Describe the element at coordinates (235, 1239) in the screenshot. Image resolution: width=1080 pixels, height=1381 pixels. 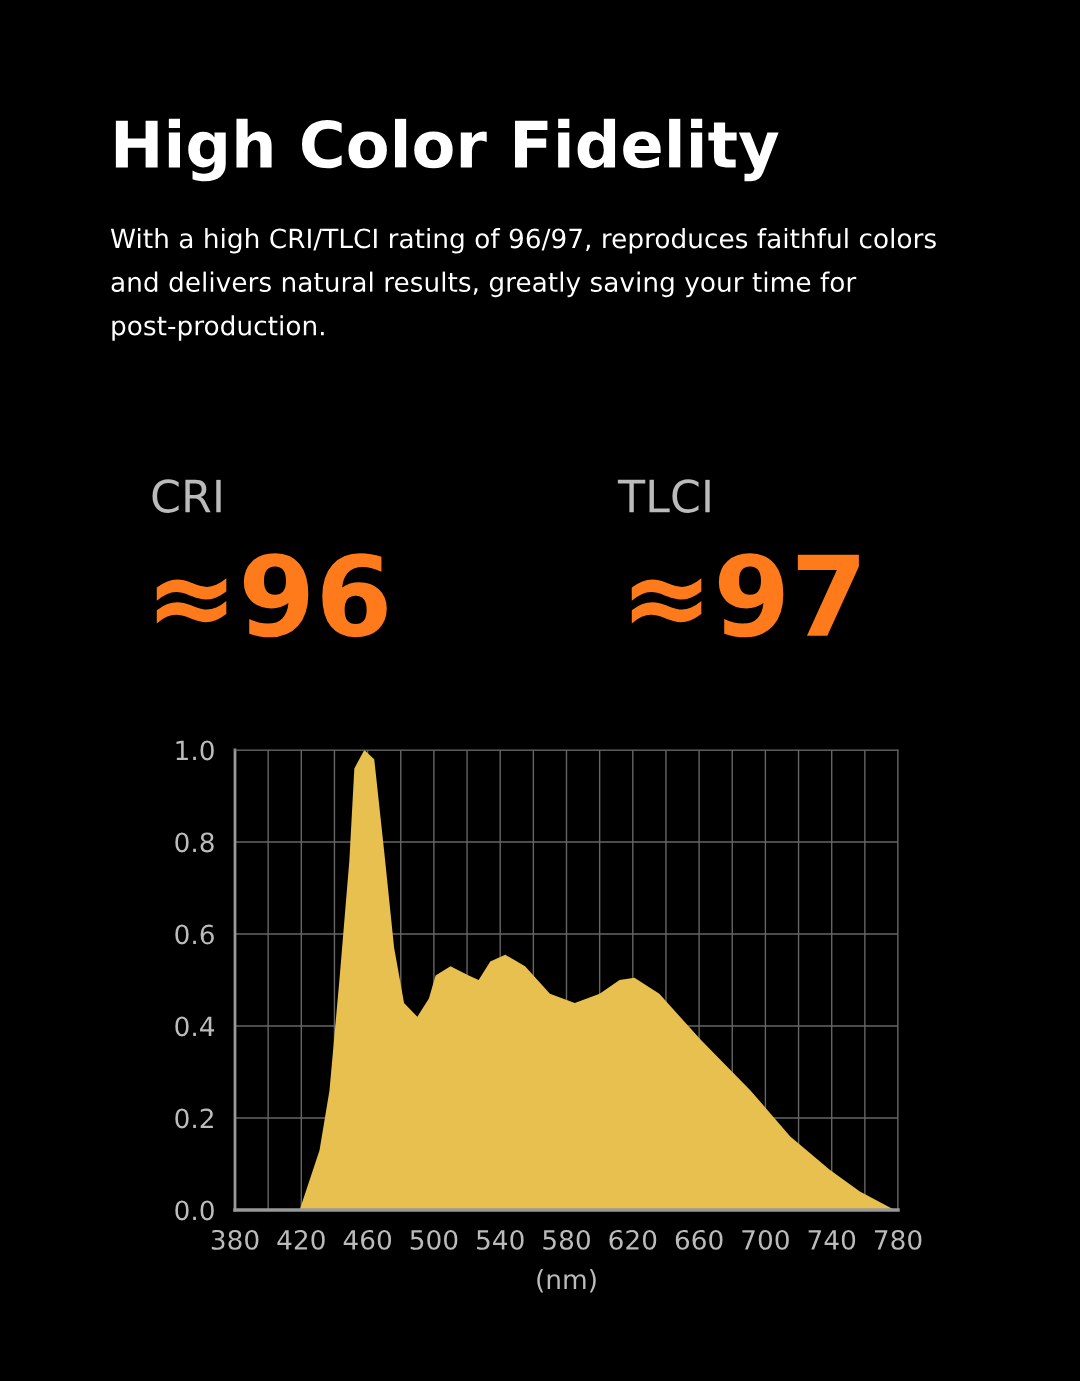
I see `x-tick-label: 380` at that location.